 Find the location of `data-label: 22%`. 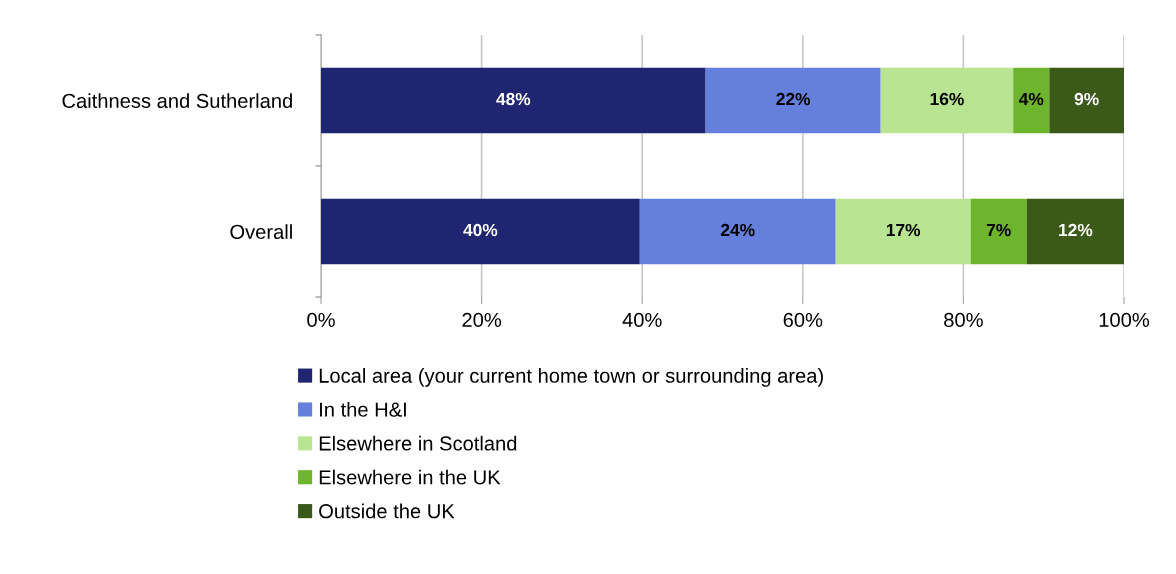

data-label: 22% is located at coordinates (793, 99).